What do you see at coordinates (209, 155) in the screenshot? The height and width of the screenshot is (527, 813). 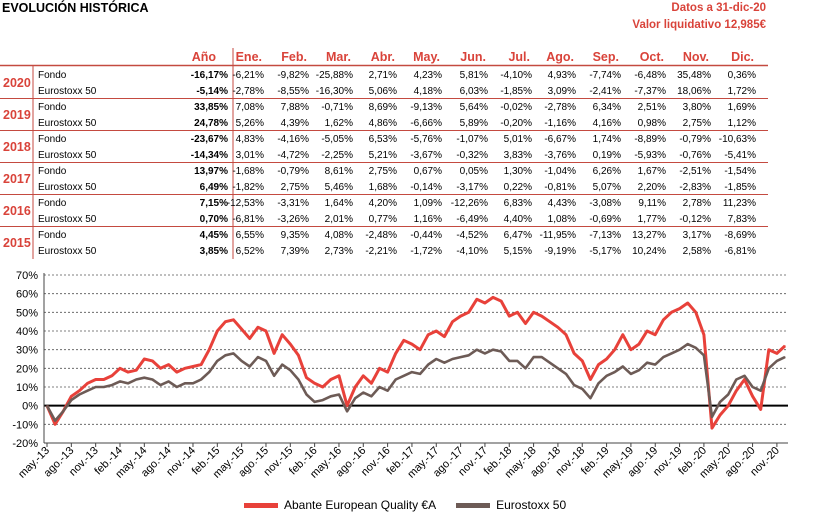 I see `table-cell-ytd: -14,34%` at bounding box center [209, 155].